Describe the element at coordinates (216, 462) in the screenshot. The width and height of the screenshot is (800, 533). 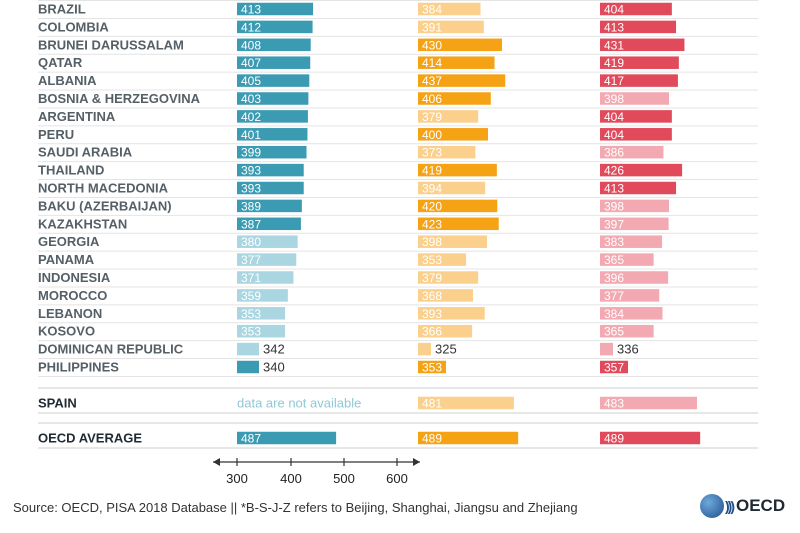
I see `x-axis-arrow-left` at that location.